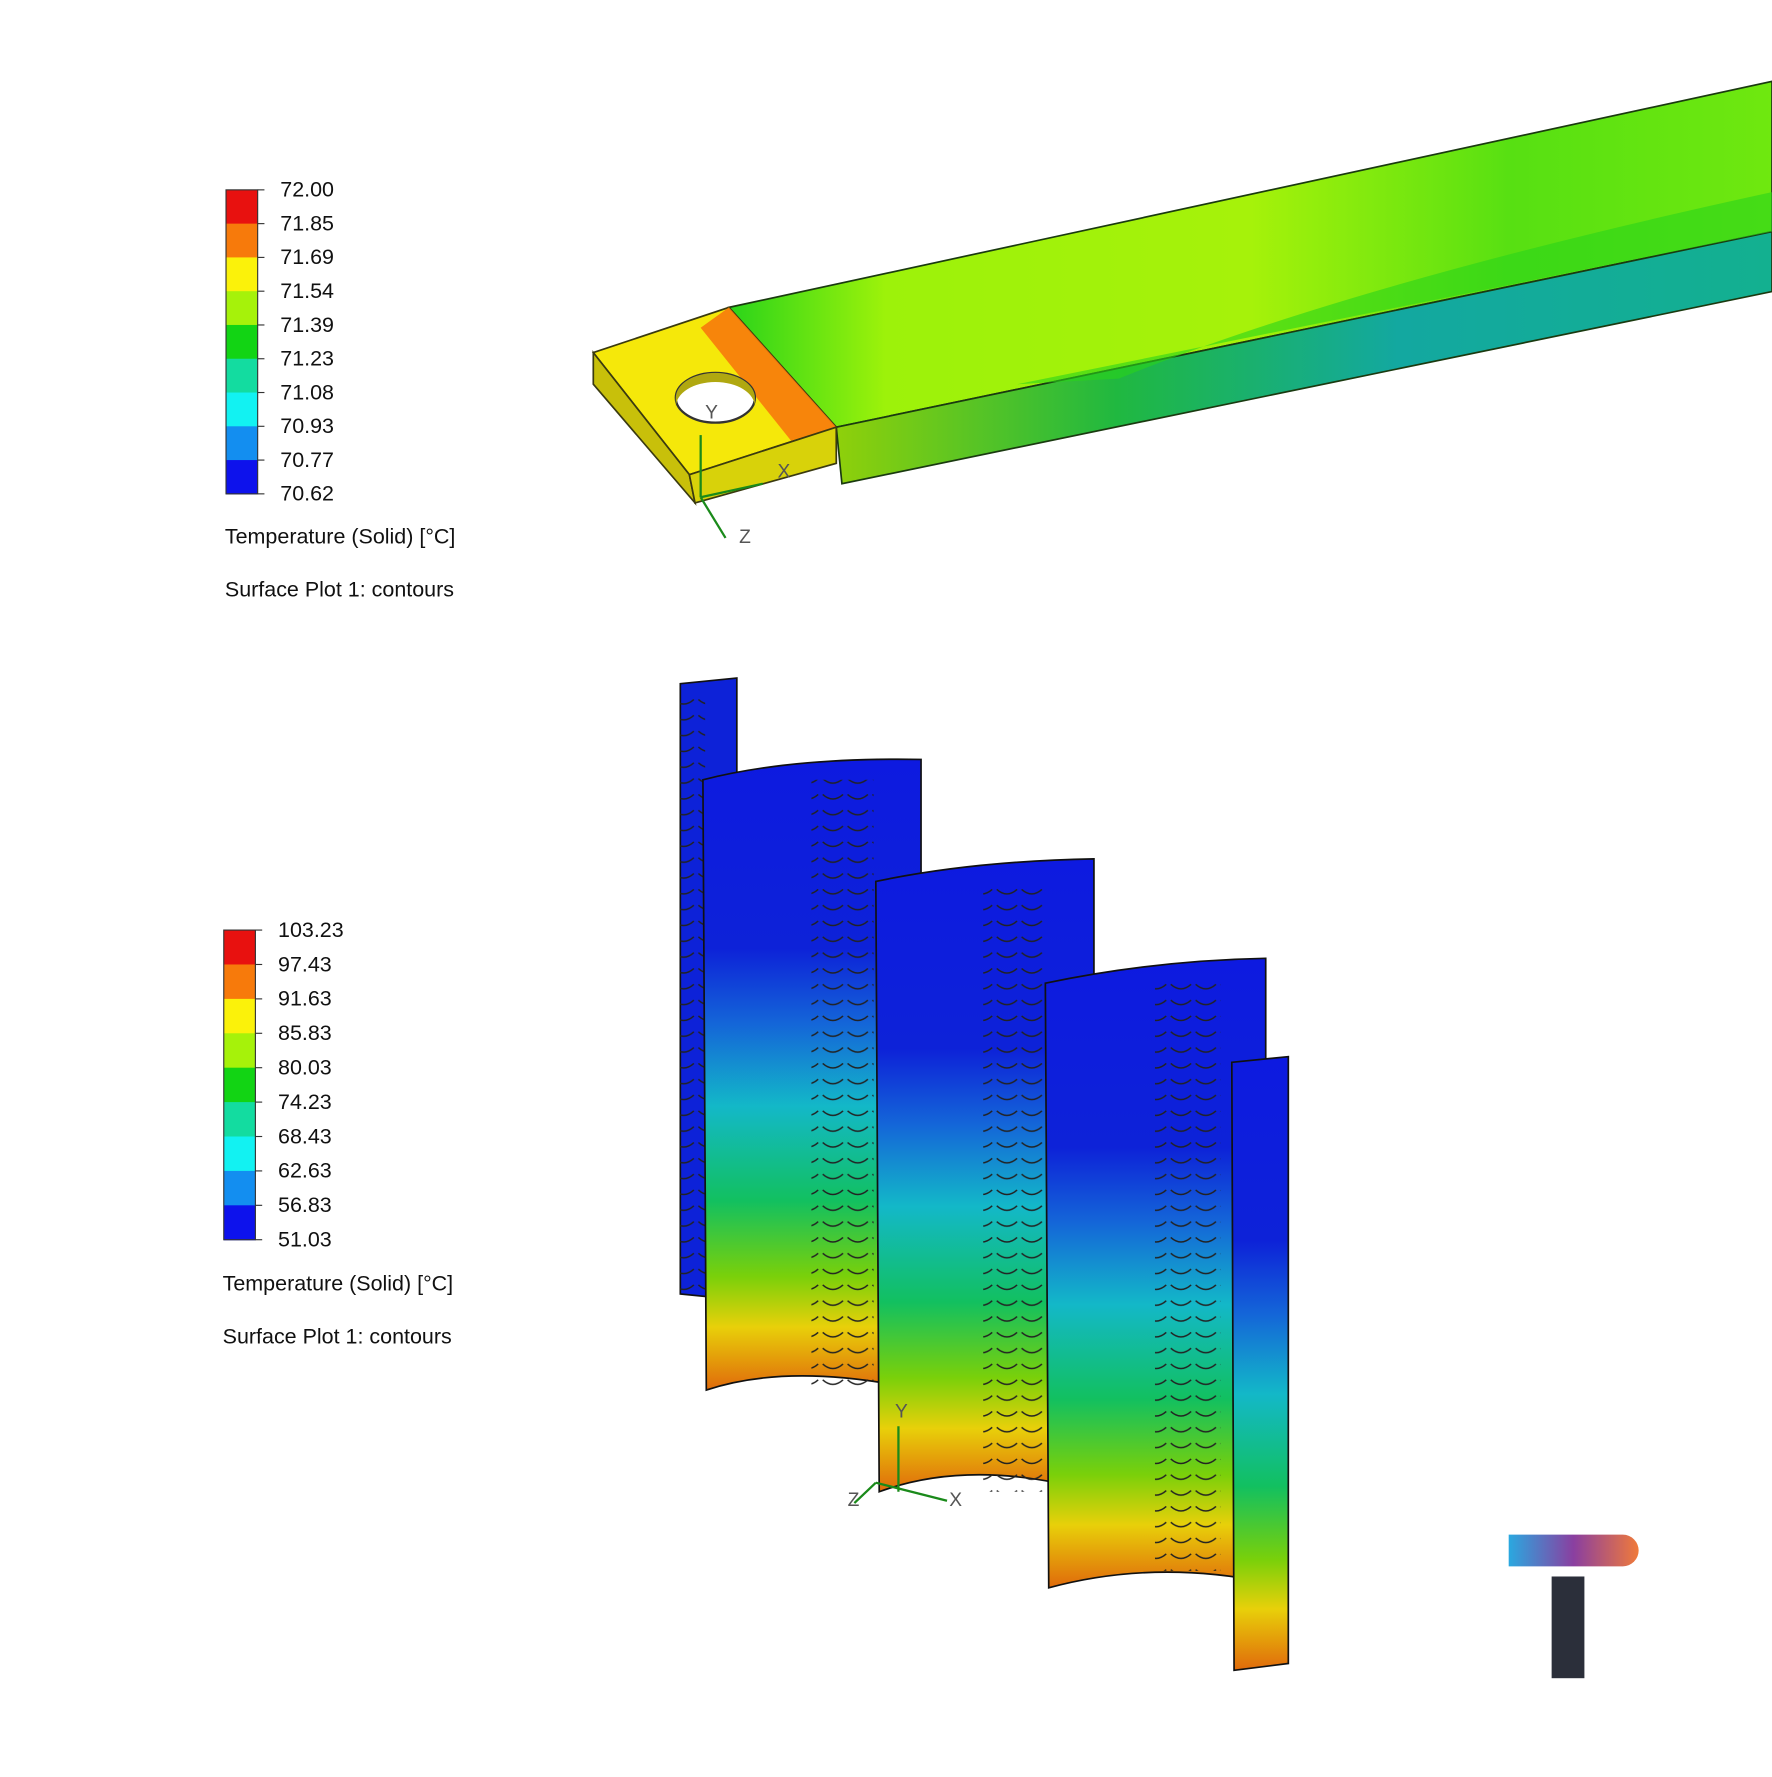  What do you see at coordinates (1573, 1606) in the screenshot?
I see `logo` at bounding box center [1573, 1606].